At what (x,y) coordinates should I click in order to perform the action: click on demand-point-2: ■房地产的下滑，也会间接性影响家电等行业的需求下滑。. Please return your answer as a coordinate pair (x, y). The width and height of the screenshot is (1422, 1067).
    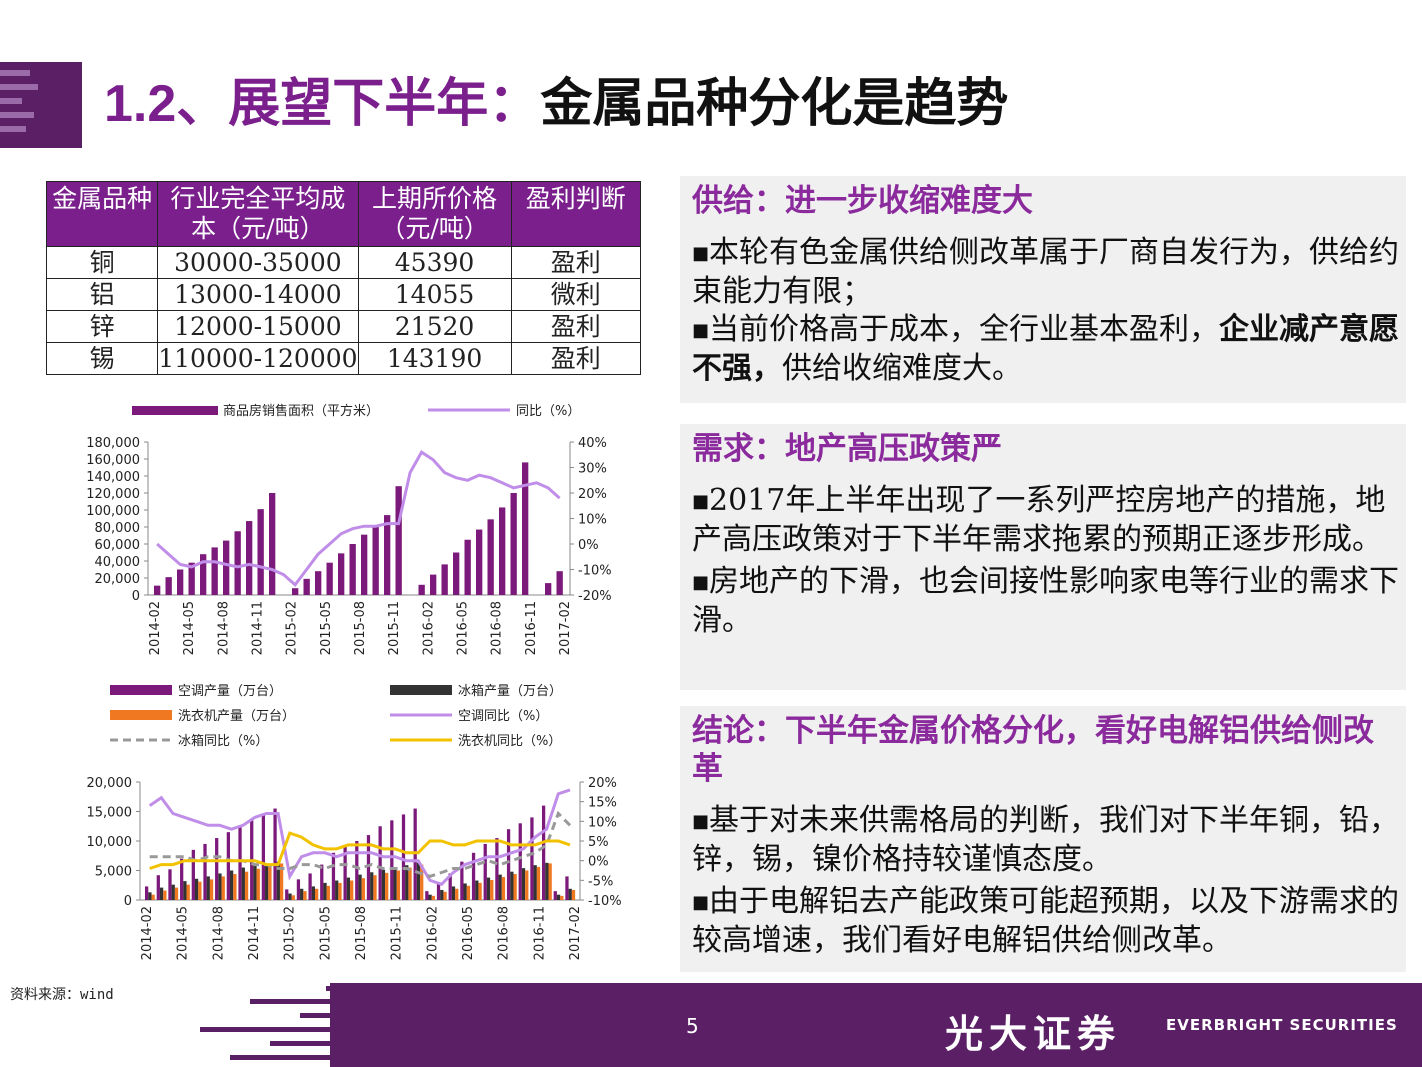
    Looking at the image, I should click on (1043, 601).